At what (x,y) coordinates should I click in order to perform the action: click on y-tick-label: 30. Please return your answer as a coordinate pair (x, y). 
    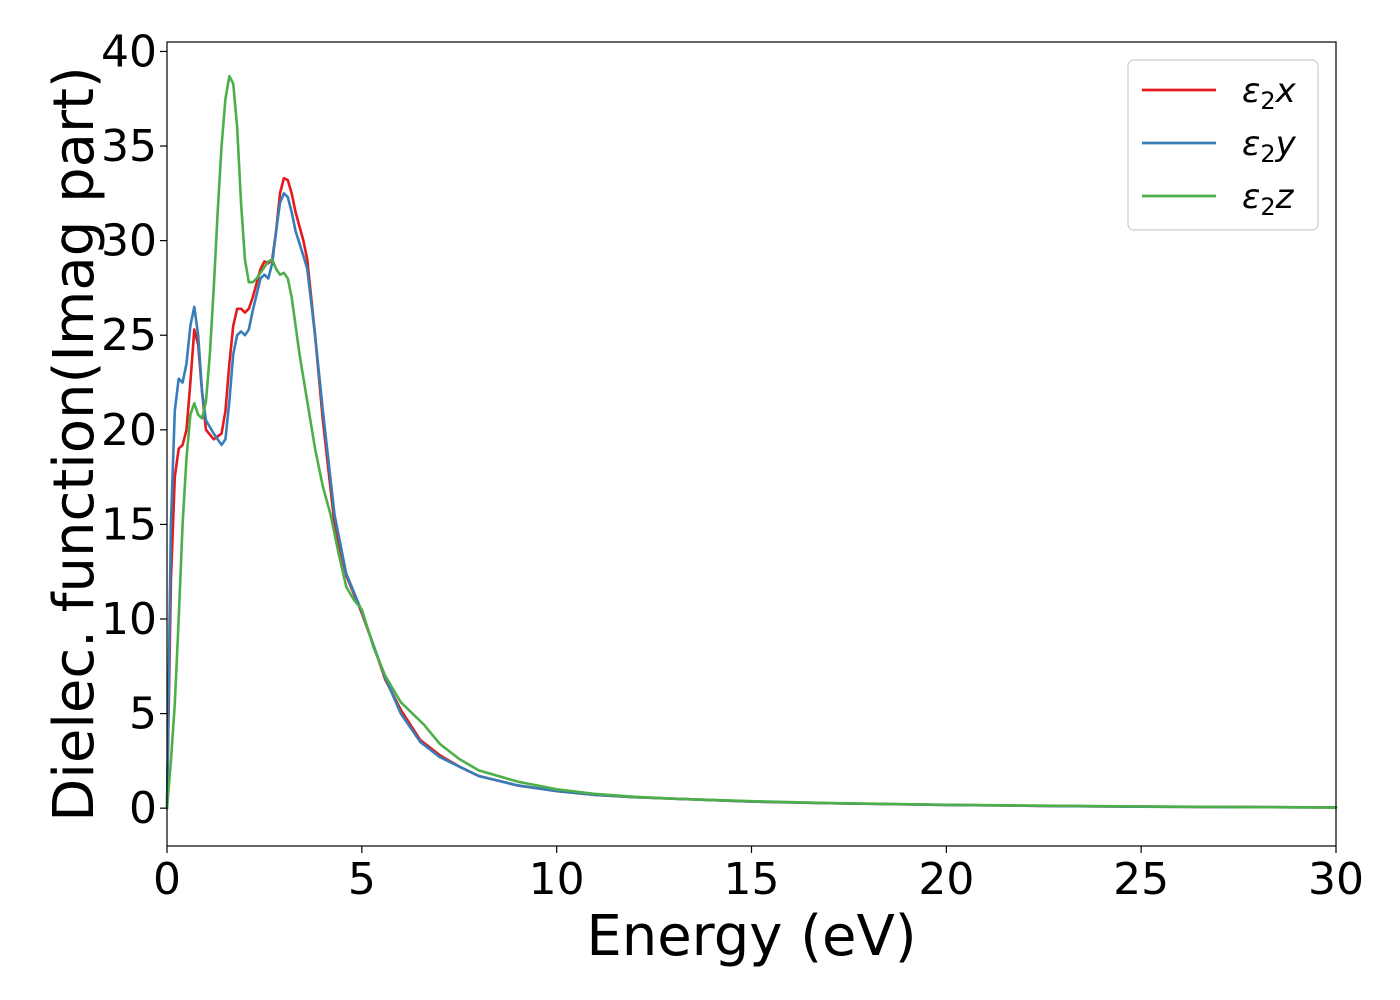
    Looking at the image, I should click on (129, 241).